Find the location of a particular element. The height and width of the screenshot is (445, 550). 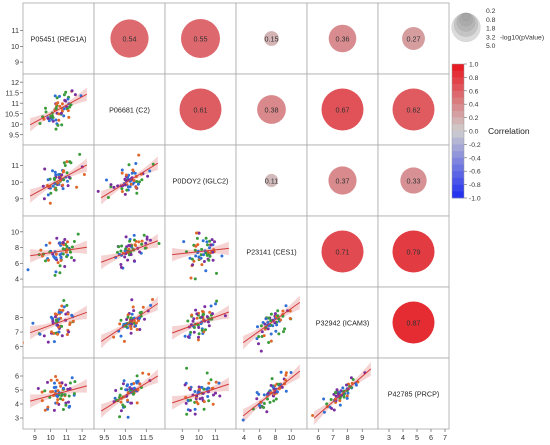

y-tick-label: 11 is located at coordinates (15, 30).